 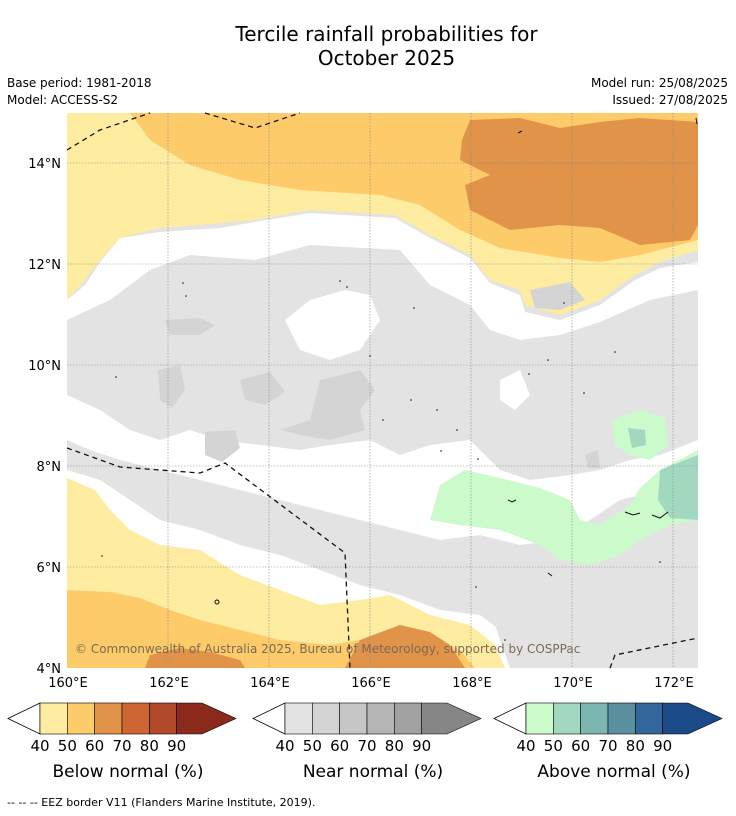 What do you see at coordinates (613, 772) in the screenshot?
I see `colorbar-label: Above normal (%)` at bounding box center [613, 772].